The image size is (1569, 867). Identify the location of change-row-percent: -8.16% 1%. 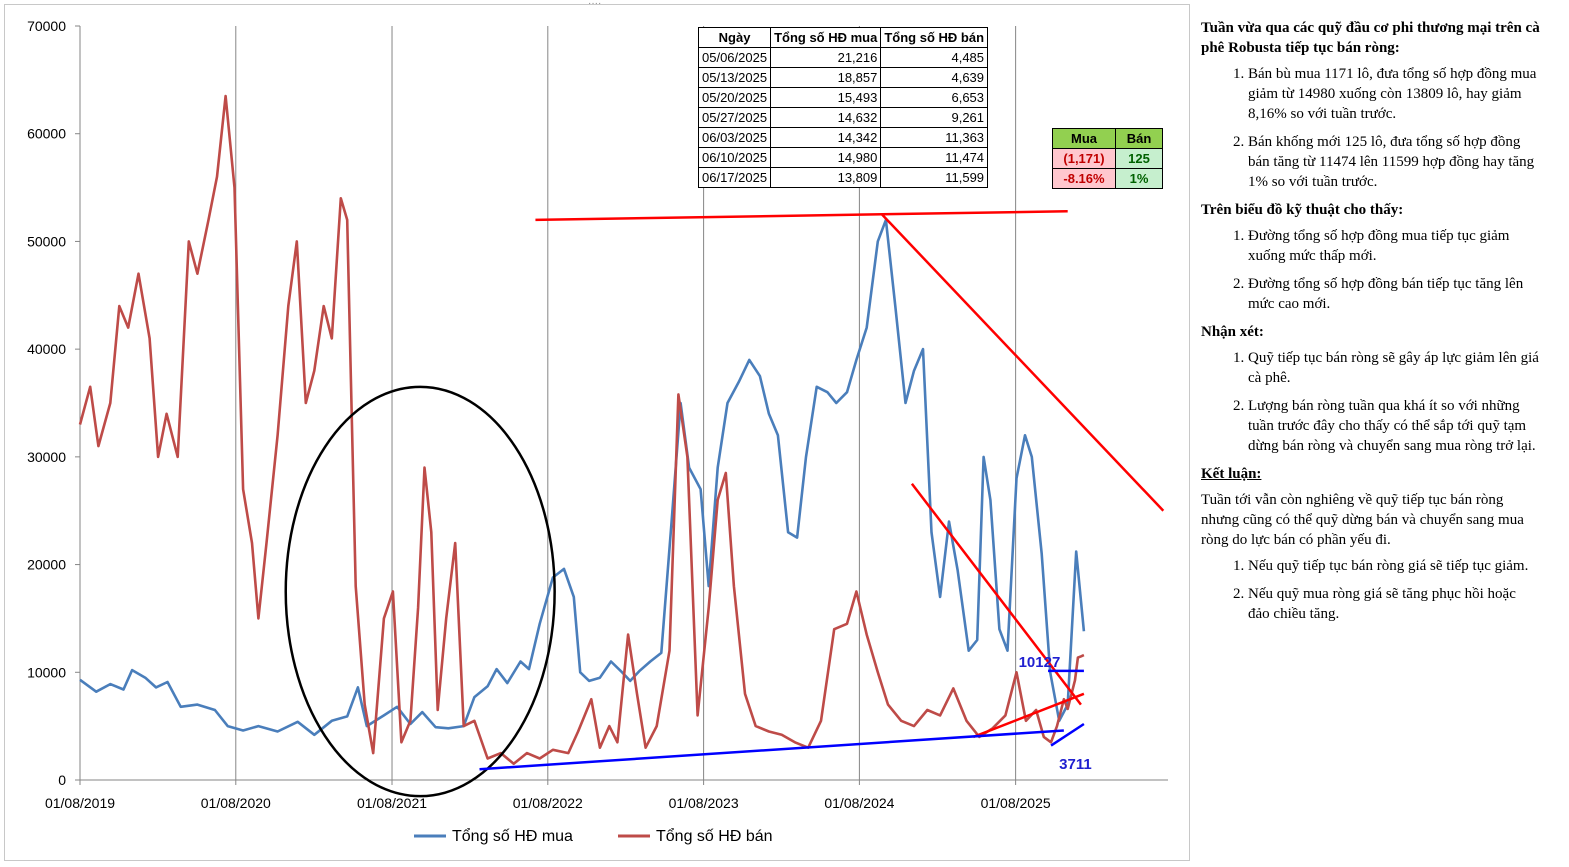
(1107, 178).